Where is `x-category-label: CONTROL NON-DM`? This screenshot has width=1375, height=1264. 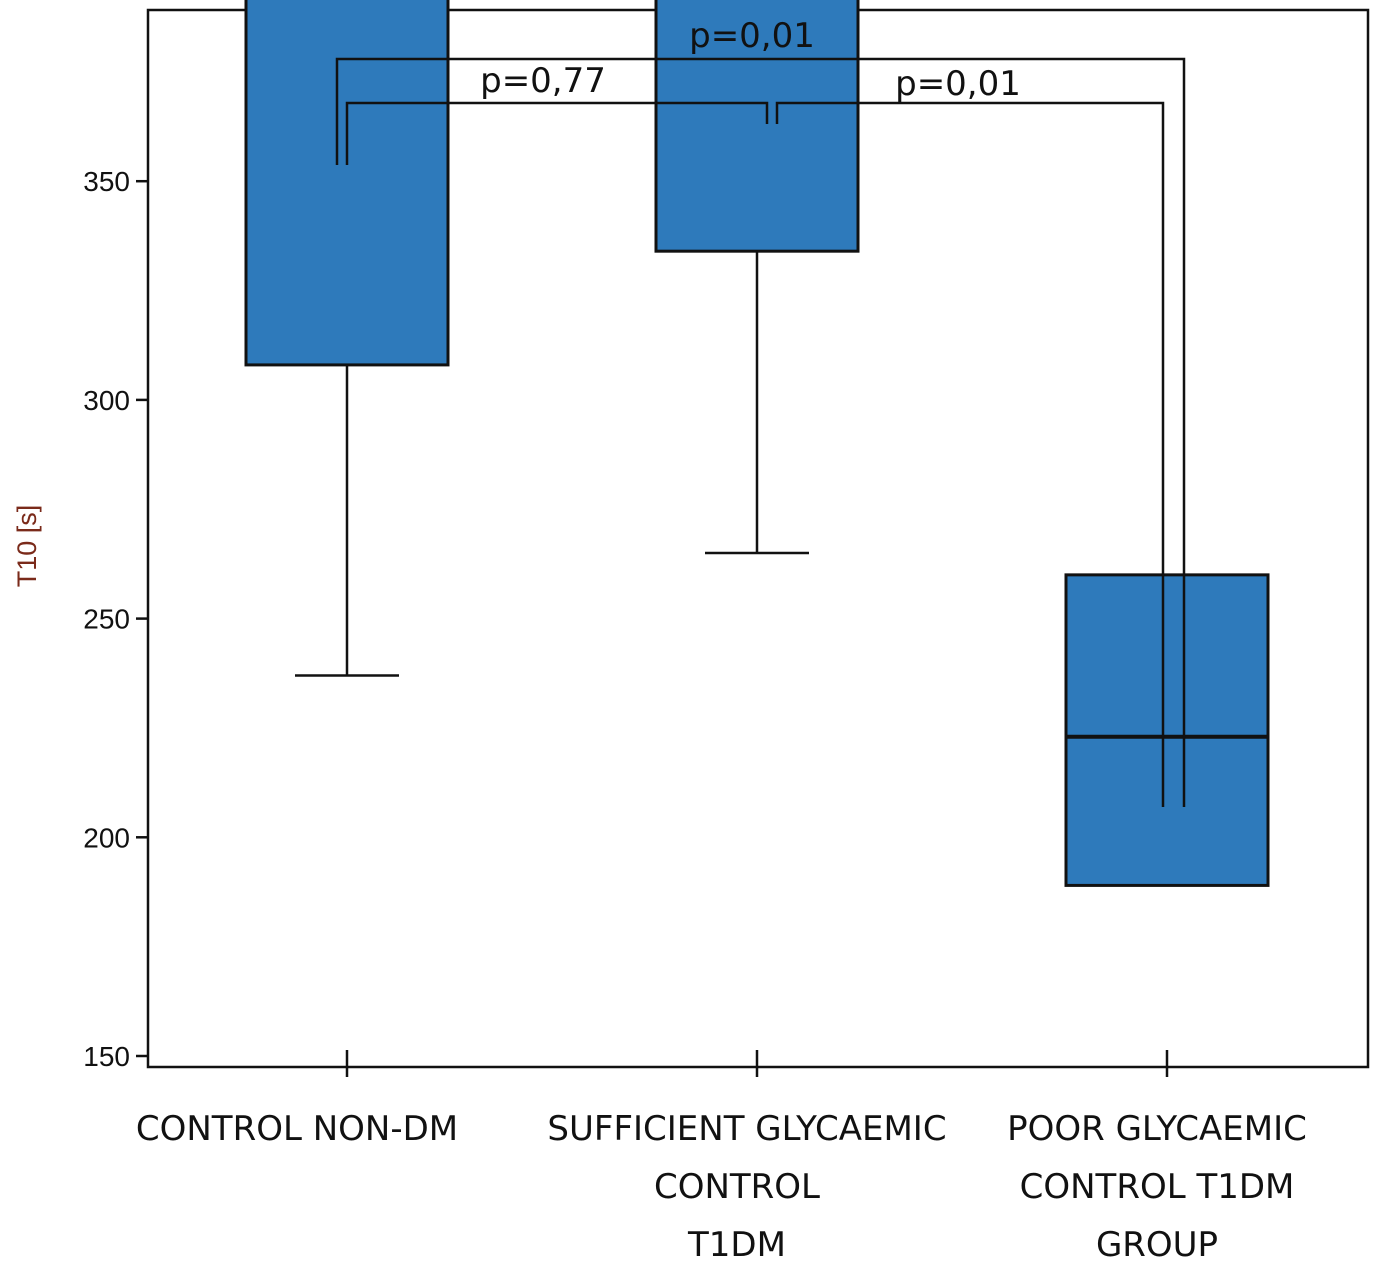
x-category-label: CONTROL NON-DM is located at coordinates (297, 1129).